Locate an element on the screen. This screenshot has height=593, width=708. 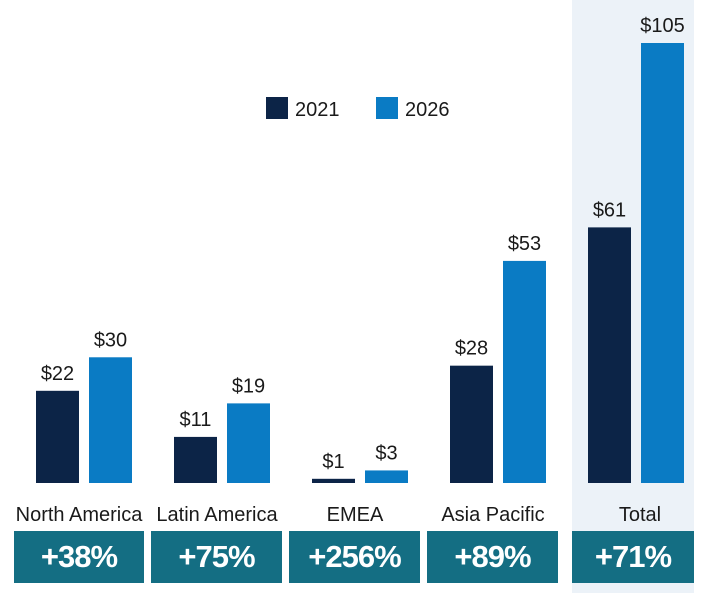
legend-label-2026: 2026 is located at coordinates (427, 110).